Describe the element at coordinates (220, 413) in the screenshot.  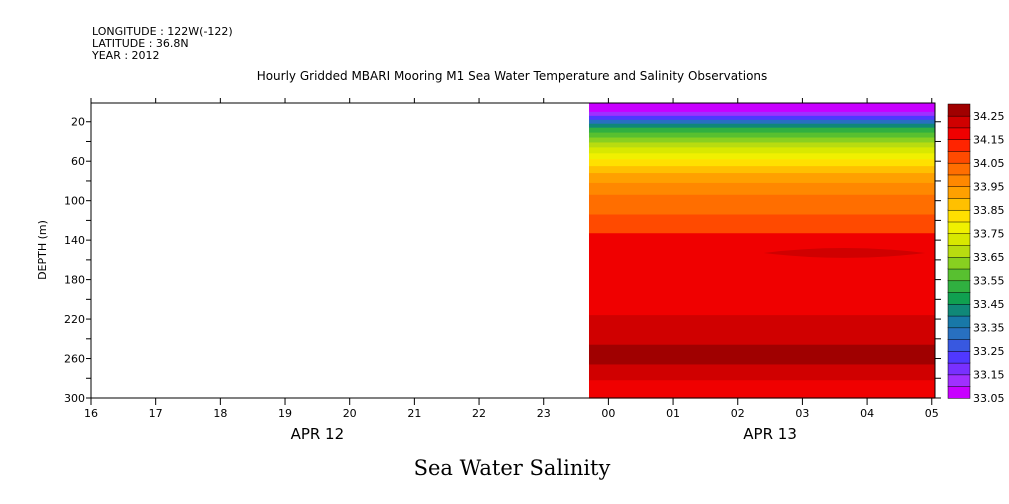
I see `x-tick-label: 18` at that location.